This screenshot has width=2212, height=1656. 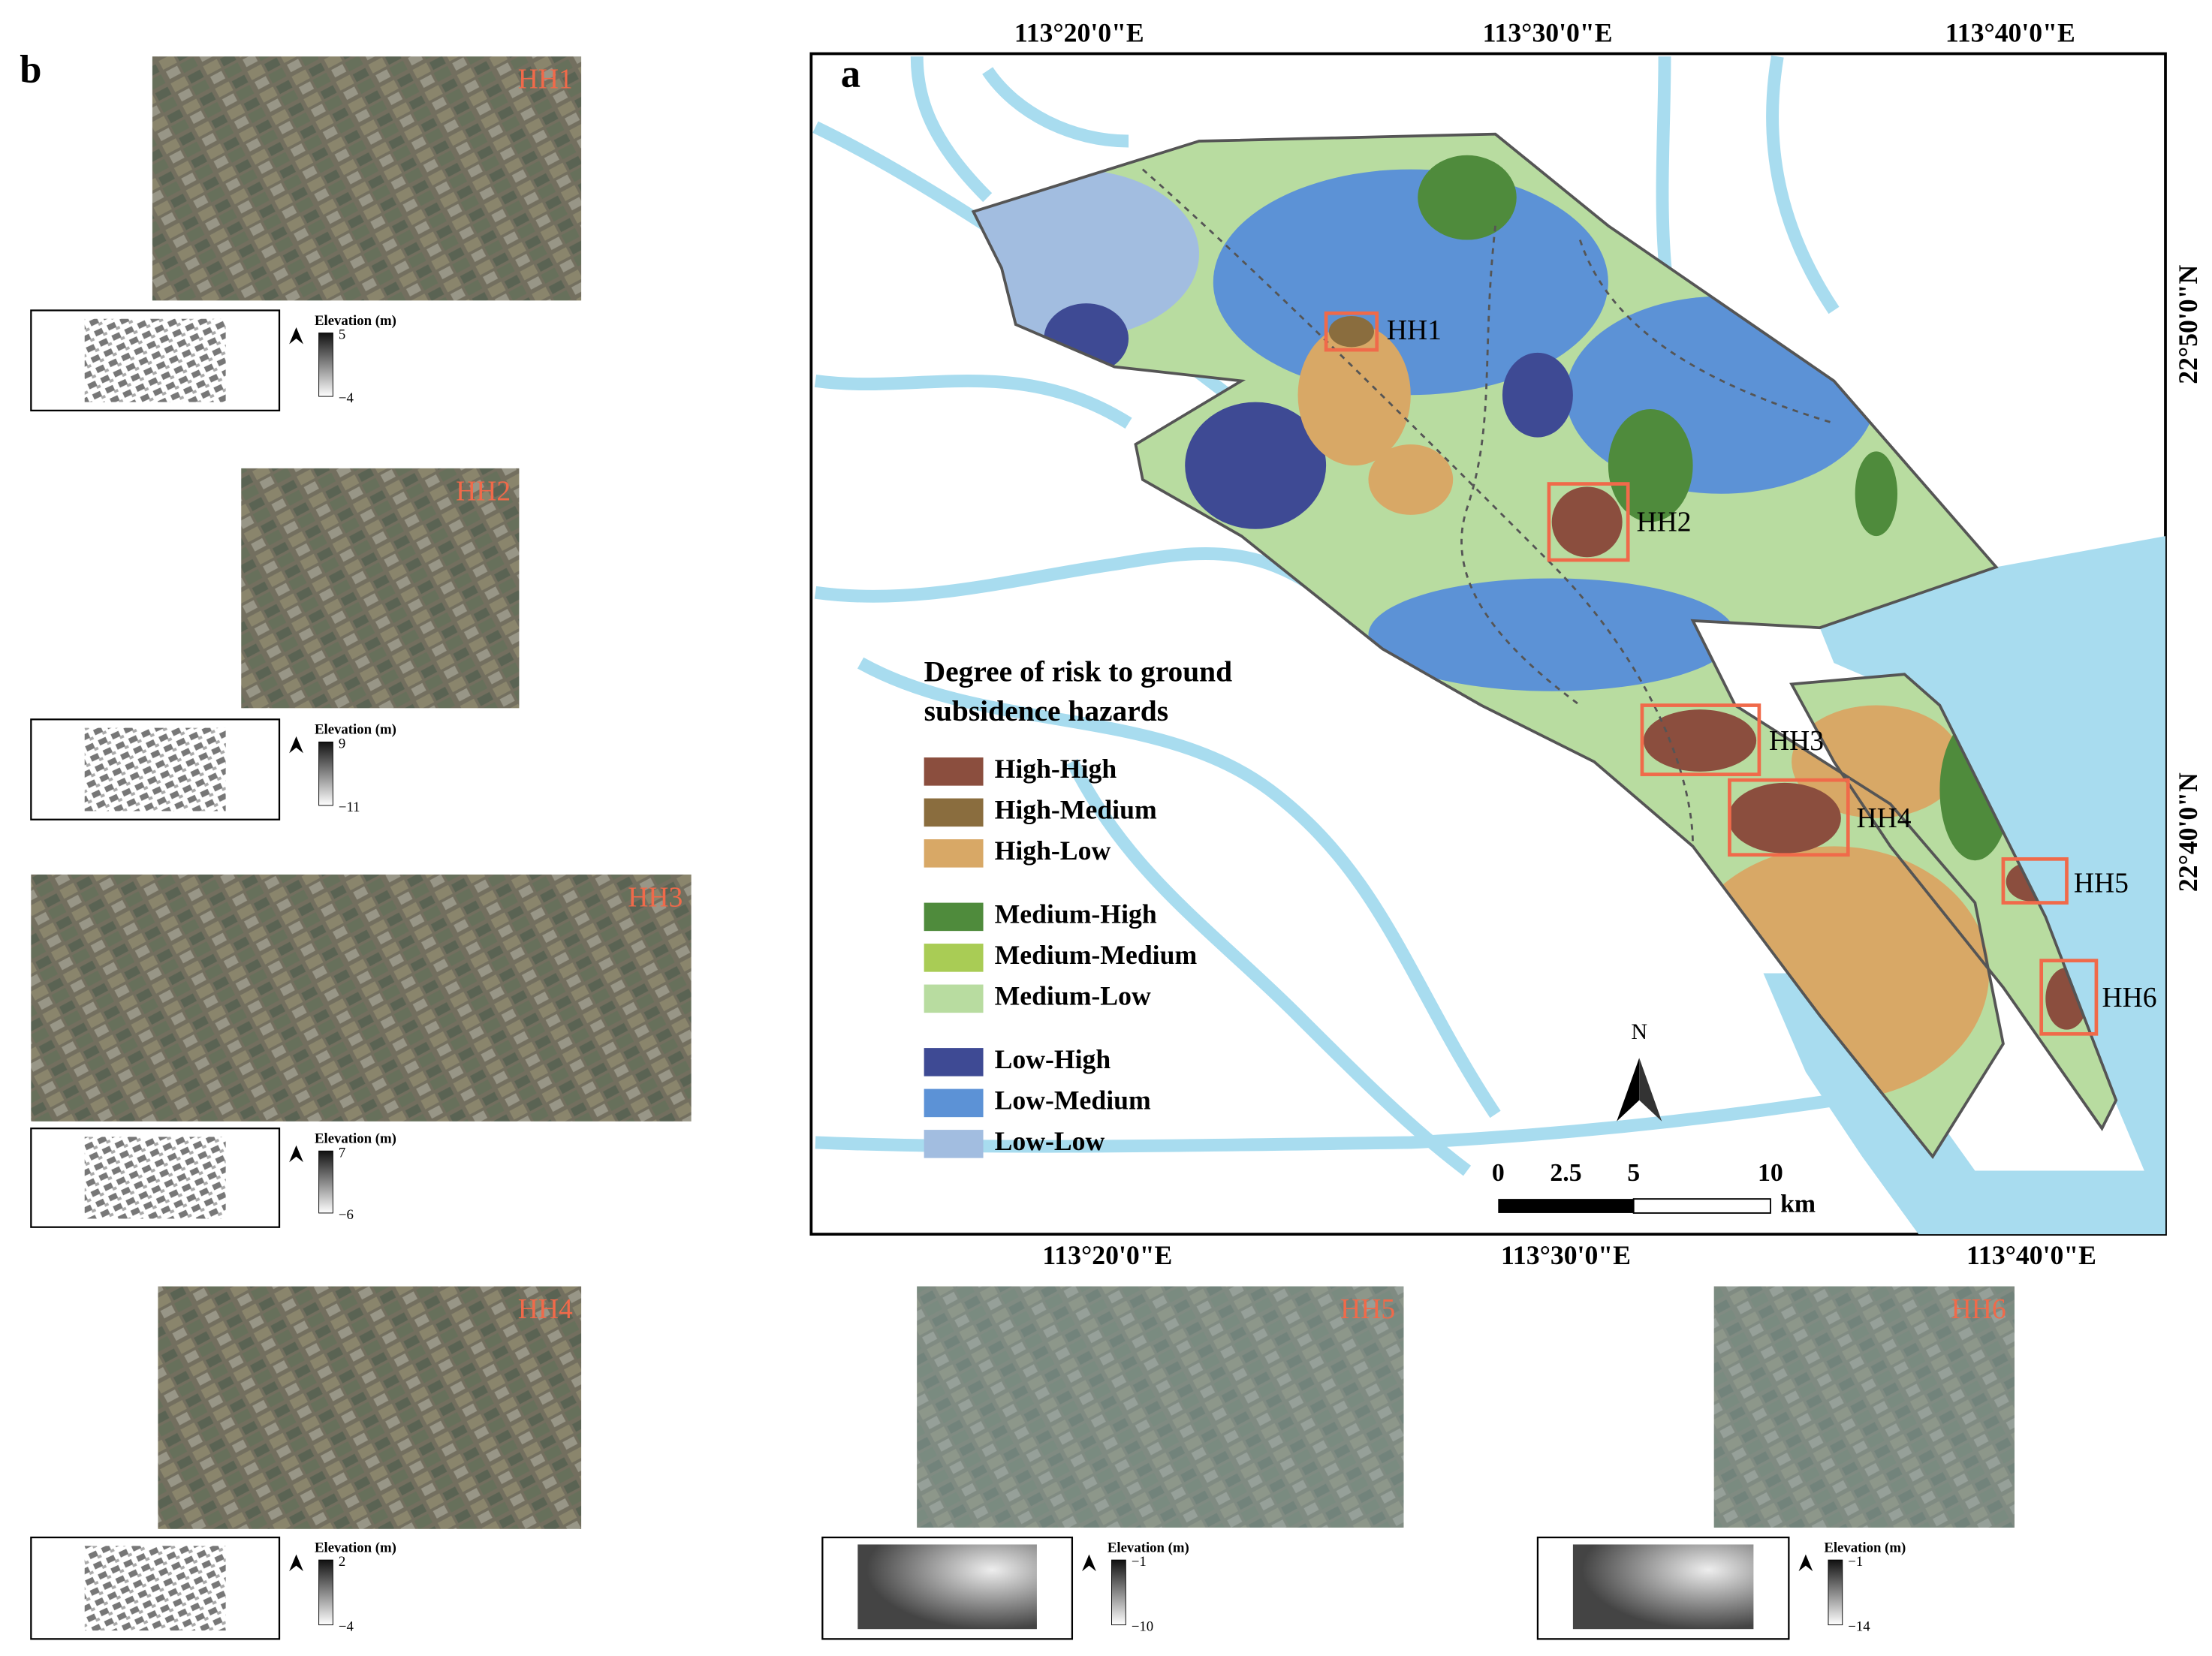 What do you see at coordinates (1053, 1059) in the screenshot?
I see `legend-label: Low-High` at bounding box center [1053, 1059].